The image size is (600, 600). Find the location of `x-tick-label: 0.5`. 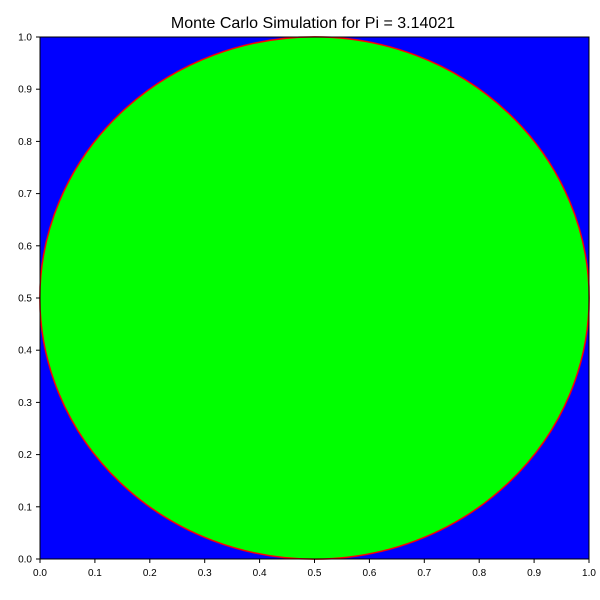

x-tick-label: 0.5 is located at coordinates (315, 573).